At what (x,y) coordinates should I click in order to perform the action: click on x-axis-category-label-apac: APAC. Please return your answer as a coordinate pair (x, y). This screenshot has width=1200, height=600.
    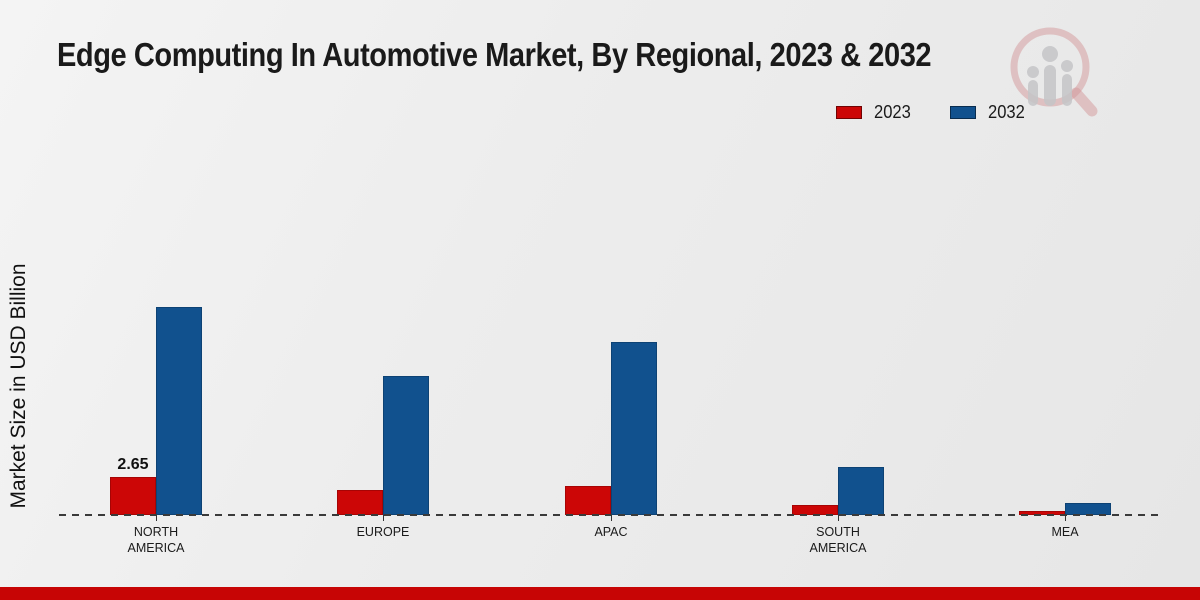
    Looking at the image, I should click on (611, 532).